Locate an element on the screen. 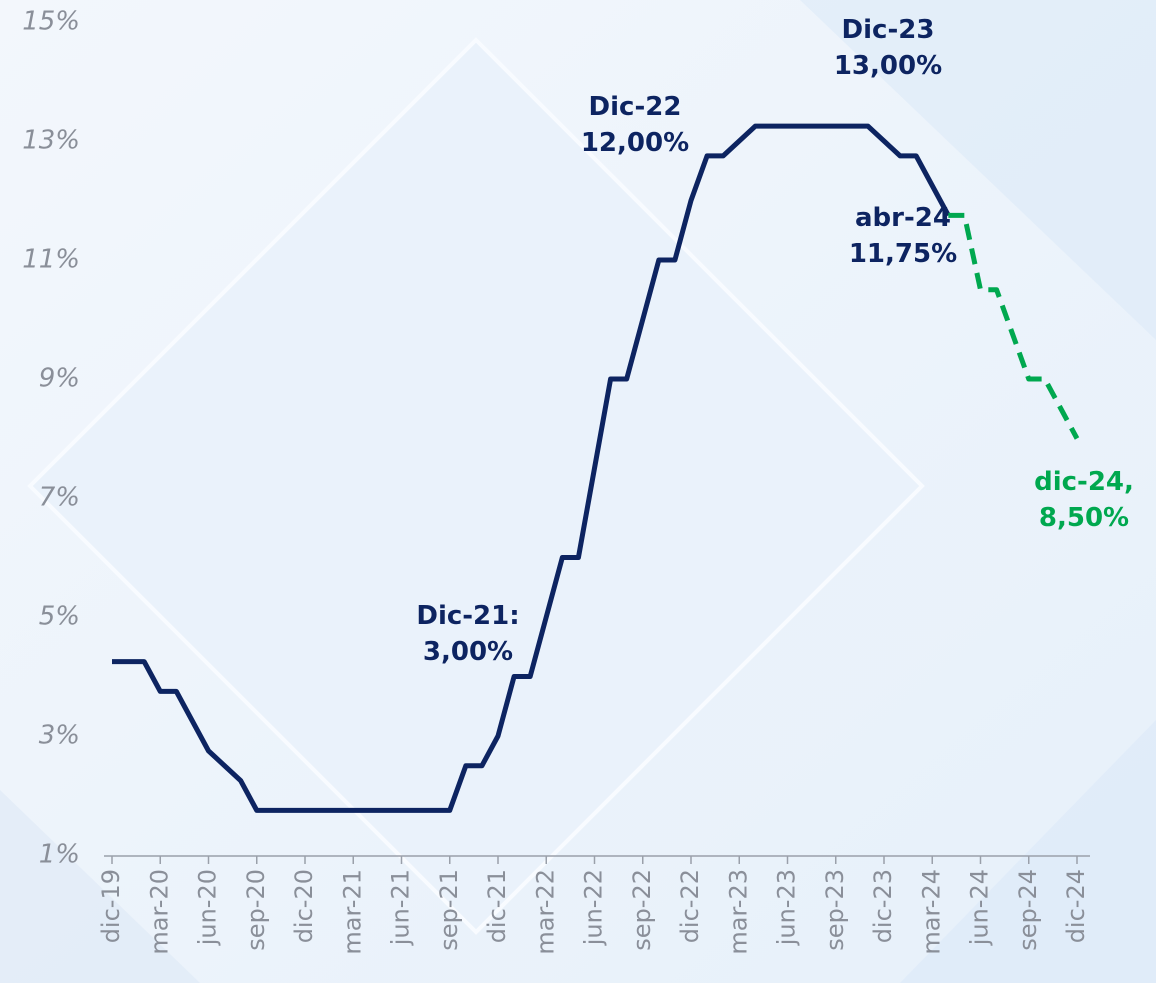  x-tick-label: dic-21 is located at coordinates (497, 906).